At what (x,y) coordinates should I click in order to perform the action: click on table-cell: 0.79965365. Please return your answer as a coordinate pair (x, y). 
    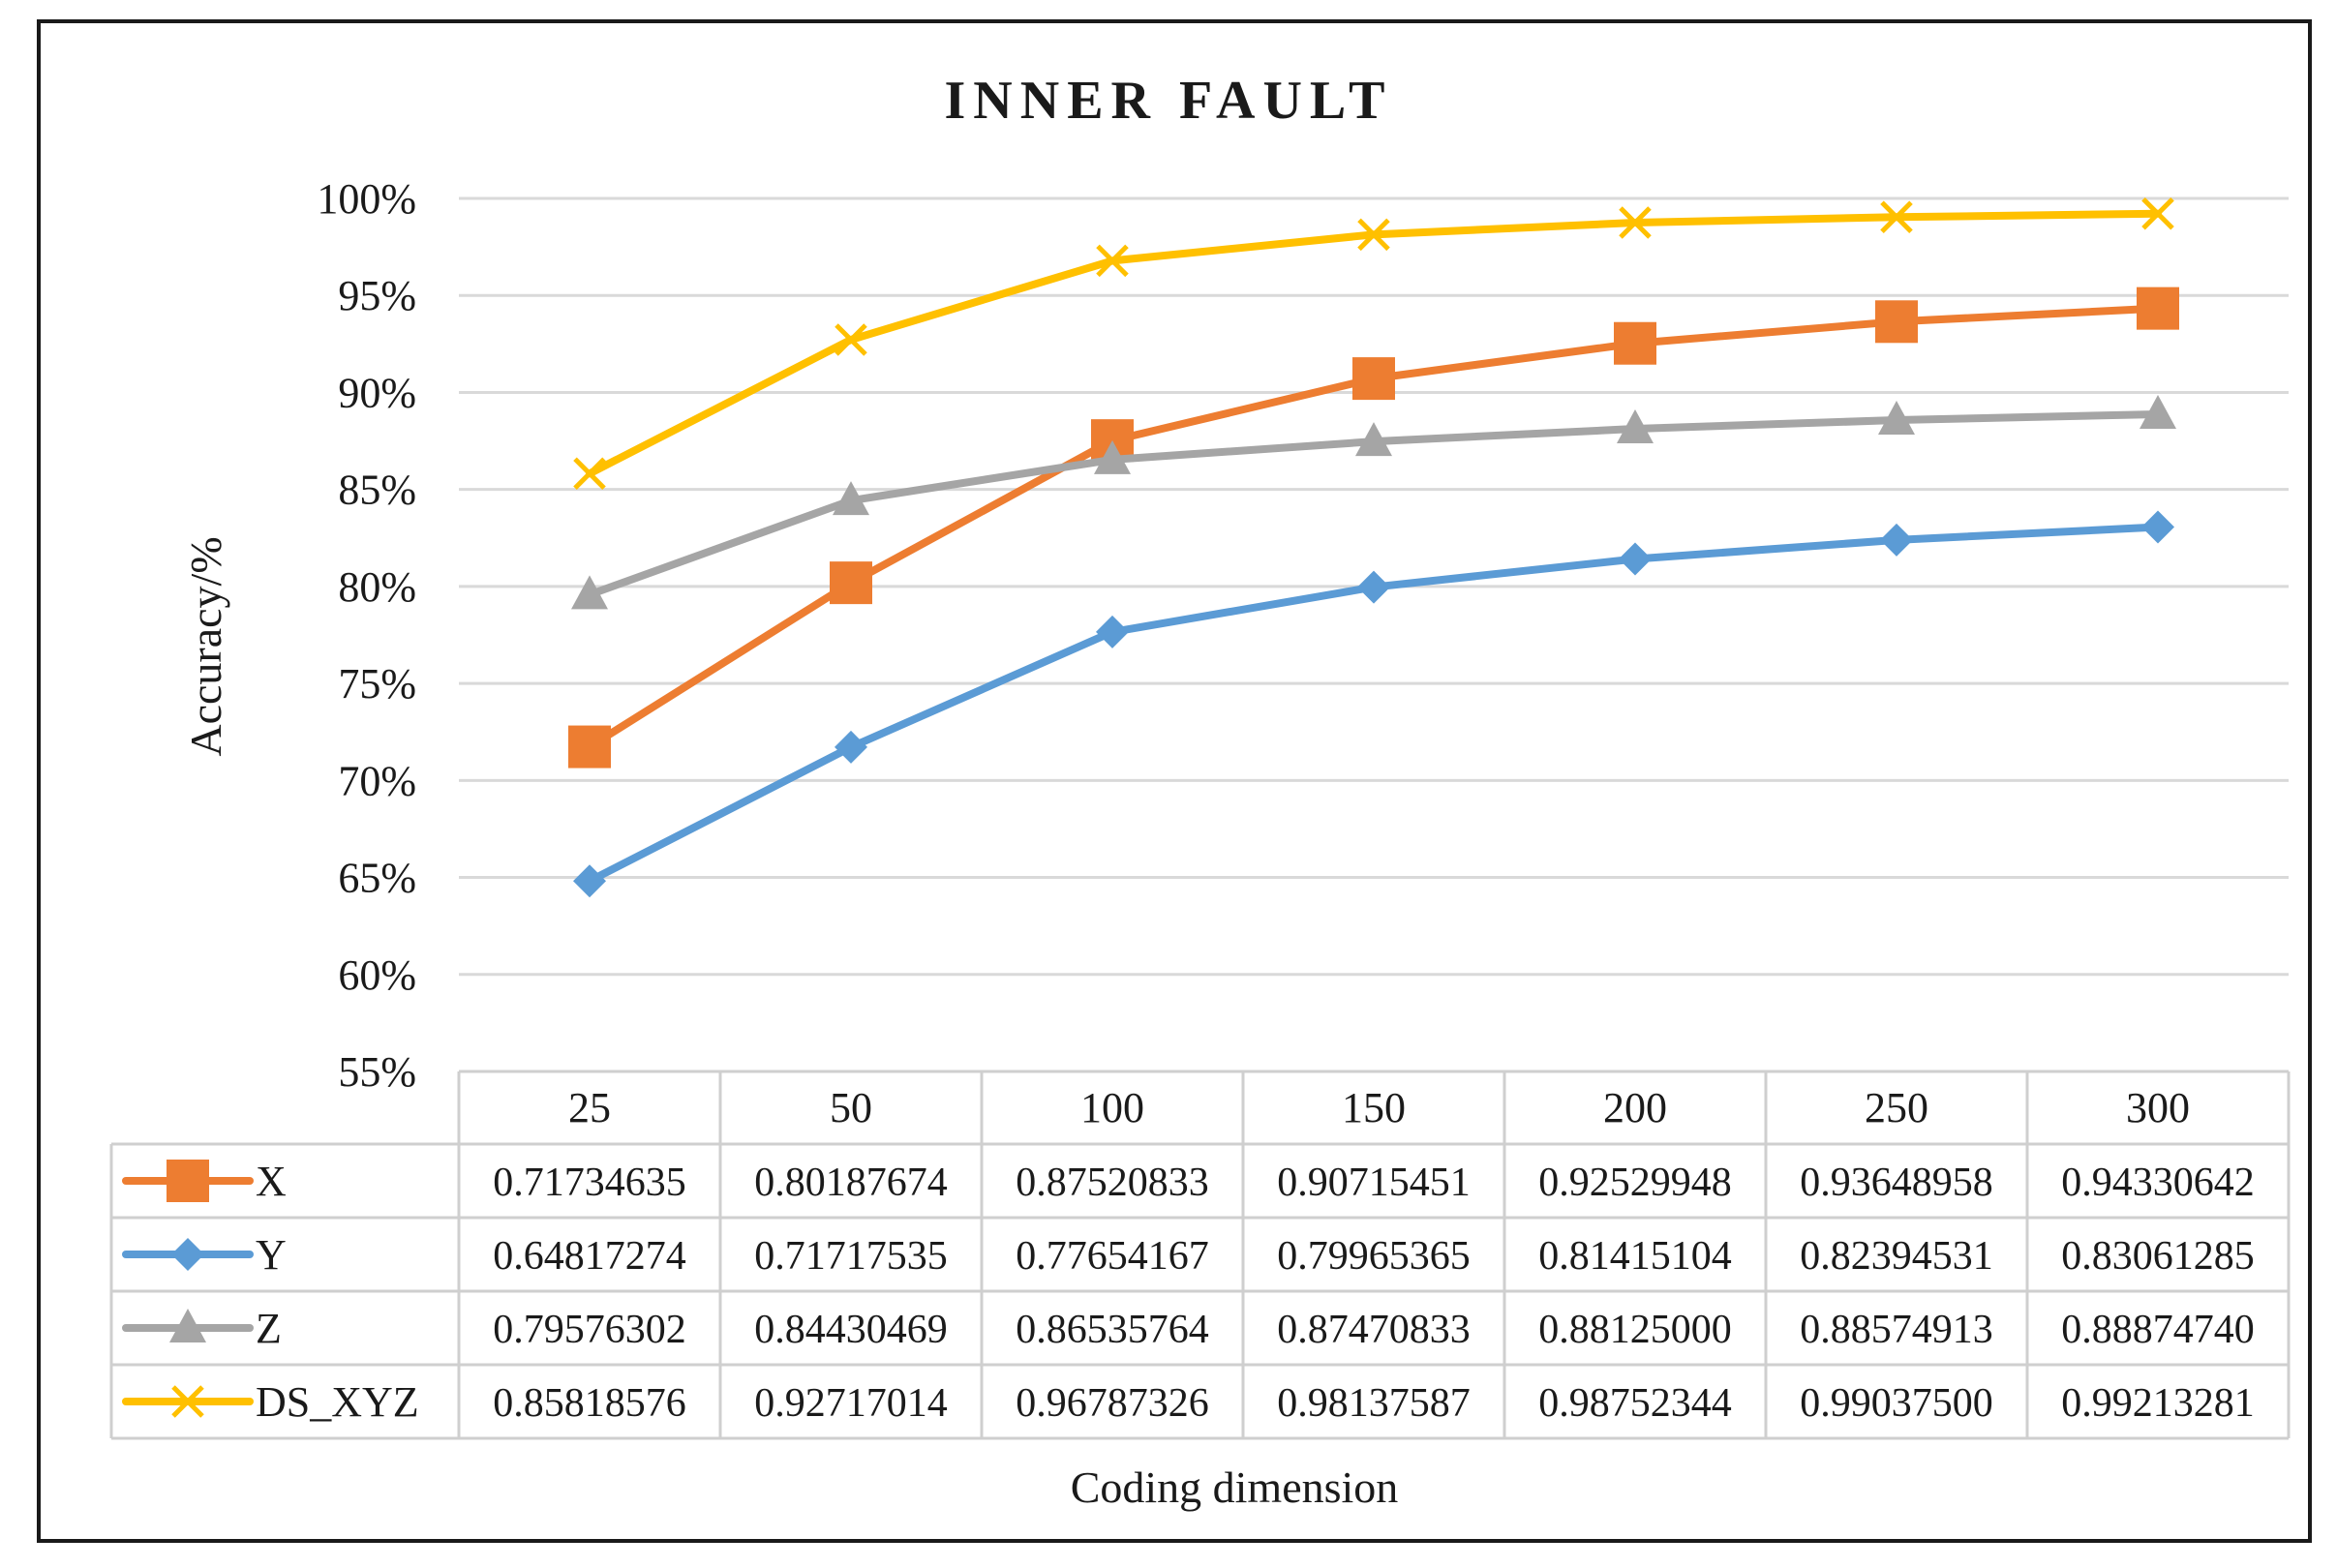
    Looking at the image, I should click on (1374, 1256).